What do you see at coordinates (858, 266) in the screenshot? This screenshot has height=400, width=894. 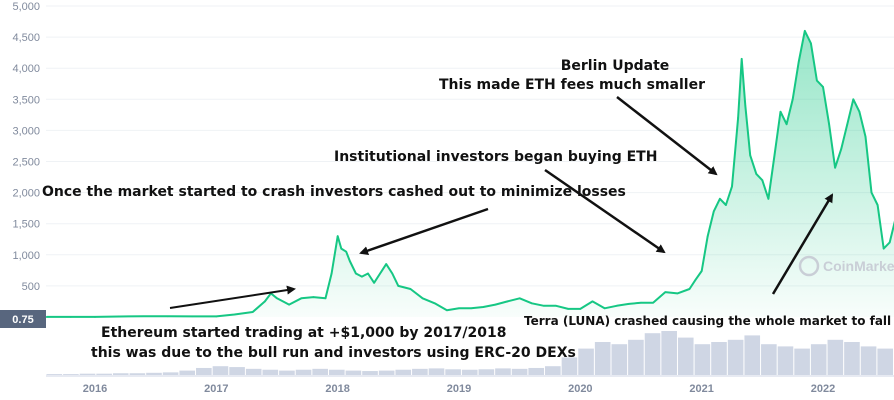 I see `watermark-text: CoinMarketCap` at bounding box center [858, 266].